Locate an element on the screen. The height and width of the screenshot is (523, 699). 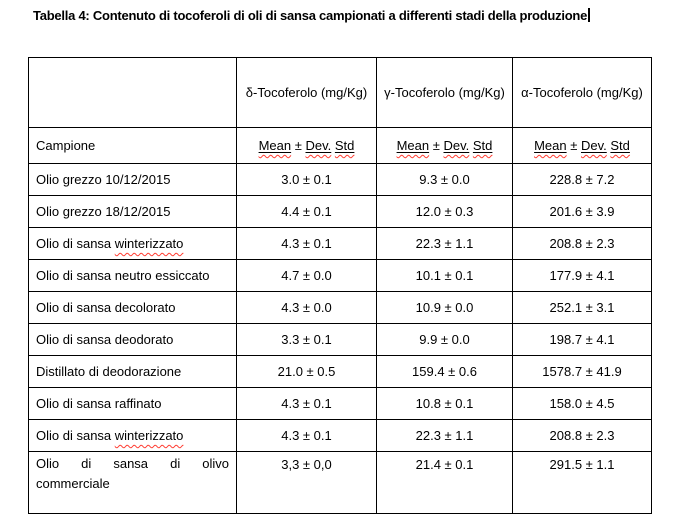
gamma-value-cell: 10.8 ± 0.1 is located at coordinates (444, 403).